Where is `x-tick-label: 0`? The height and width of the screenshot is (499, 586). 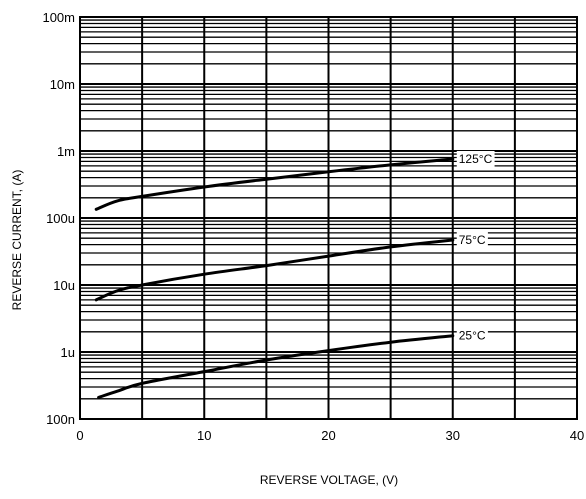 x-tick-label: 0 is located at coordinates (79, 435).